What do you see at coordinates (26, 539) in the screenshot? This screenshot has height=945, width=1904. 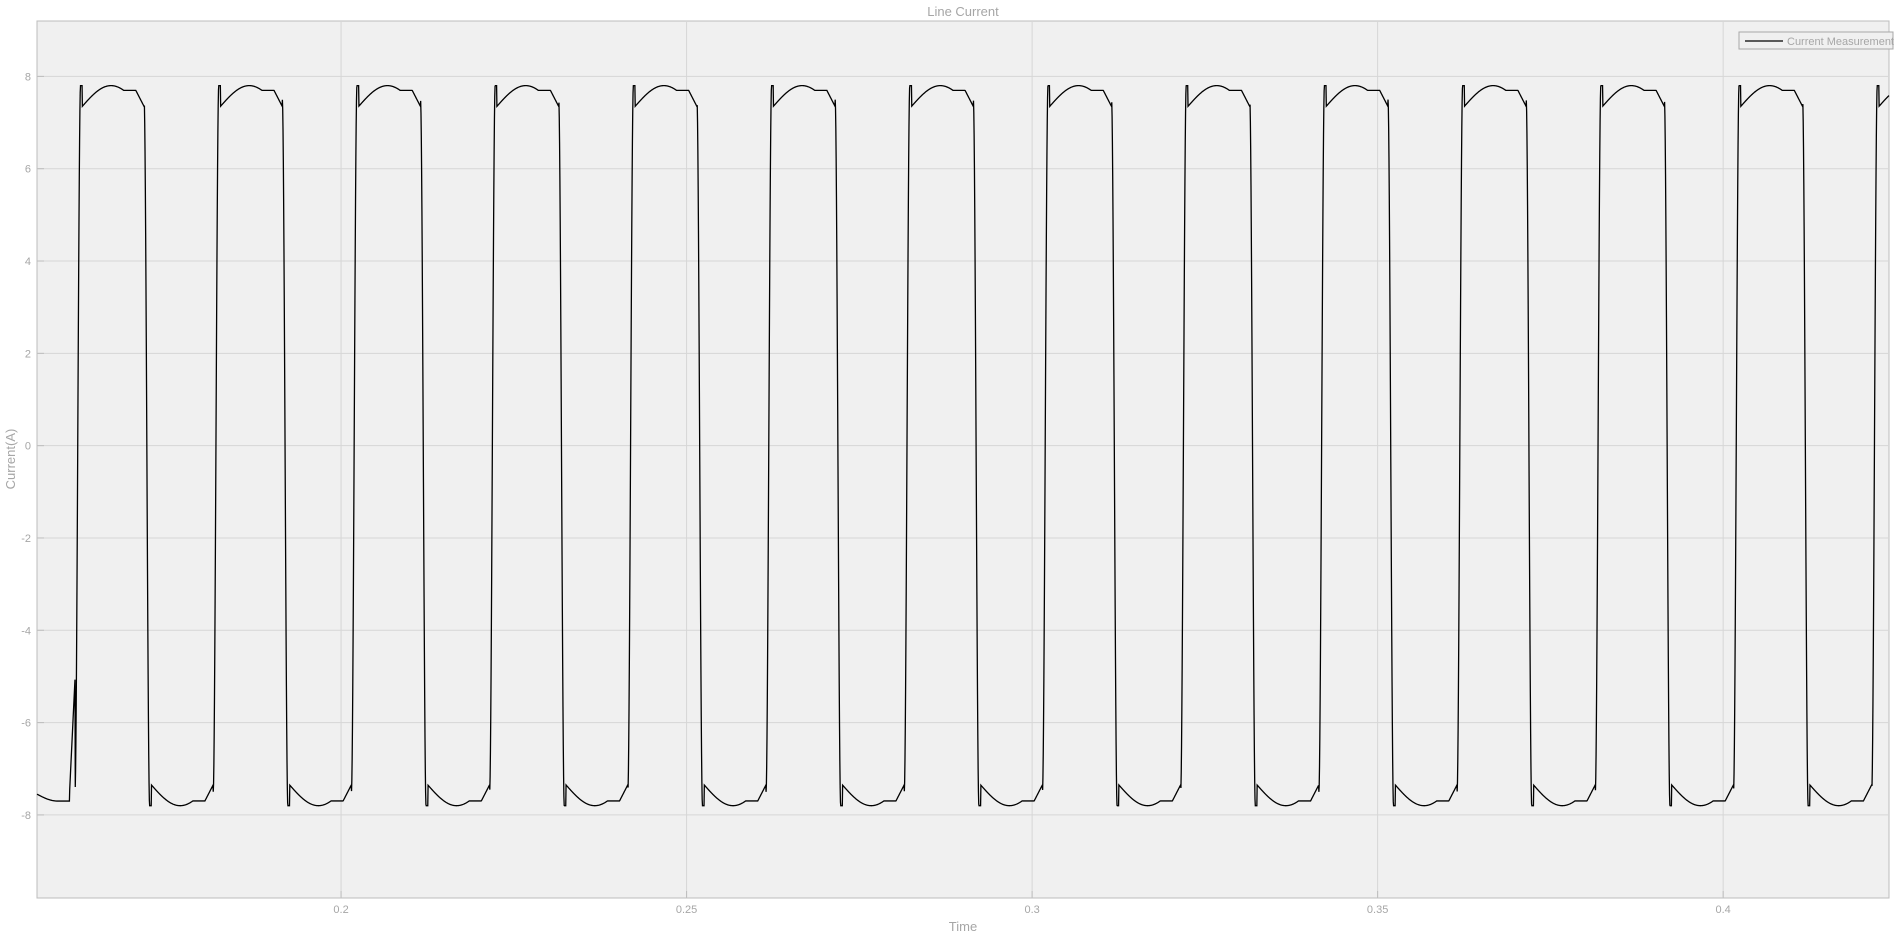 I see `y-tick-label: -2` at bounding box center [26, 539].